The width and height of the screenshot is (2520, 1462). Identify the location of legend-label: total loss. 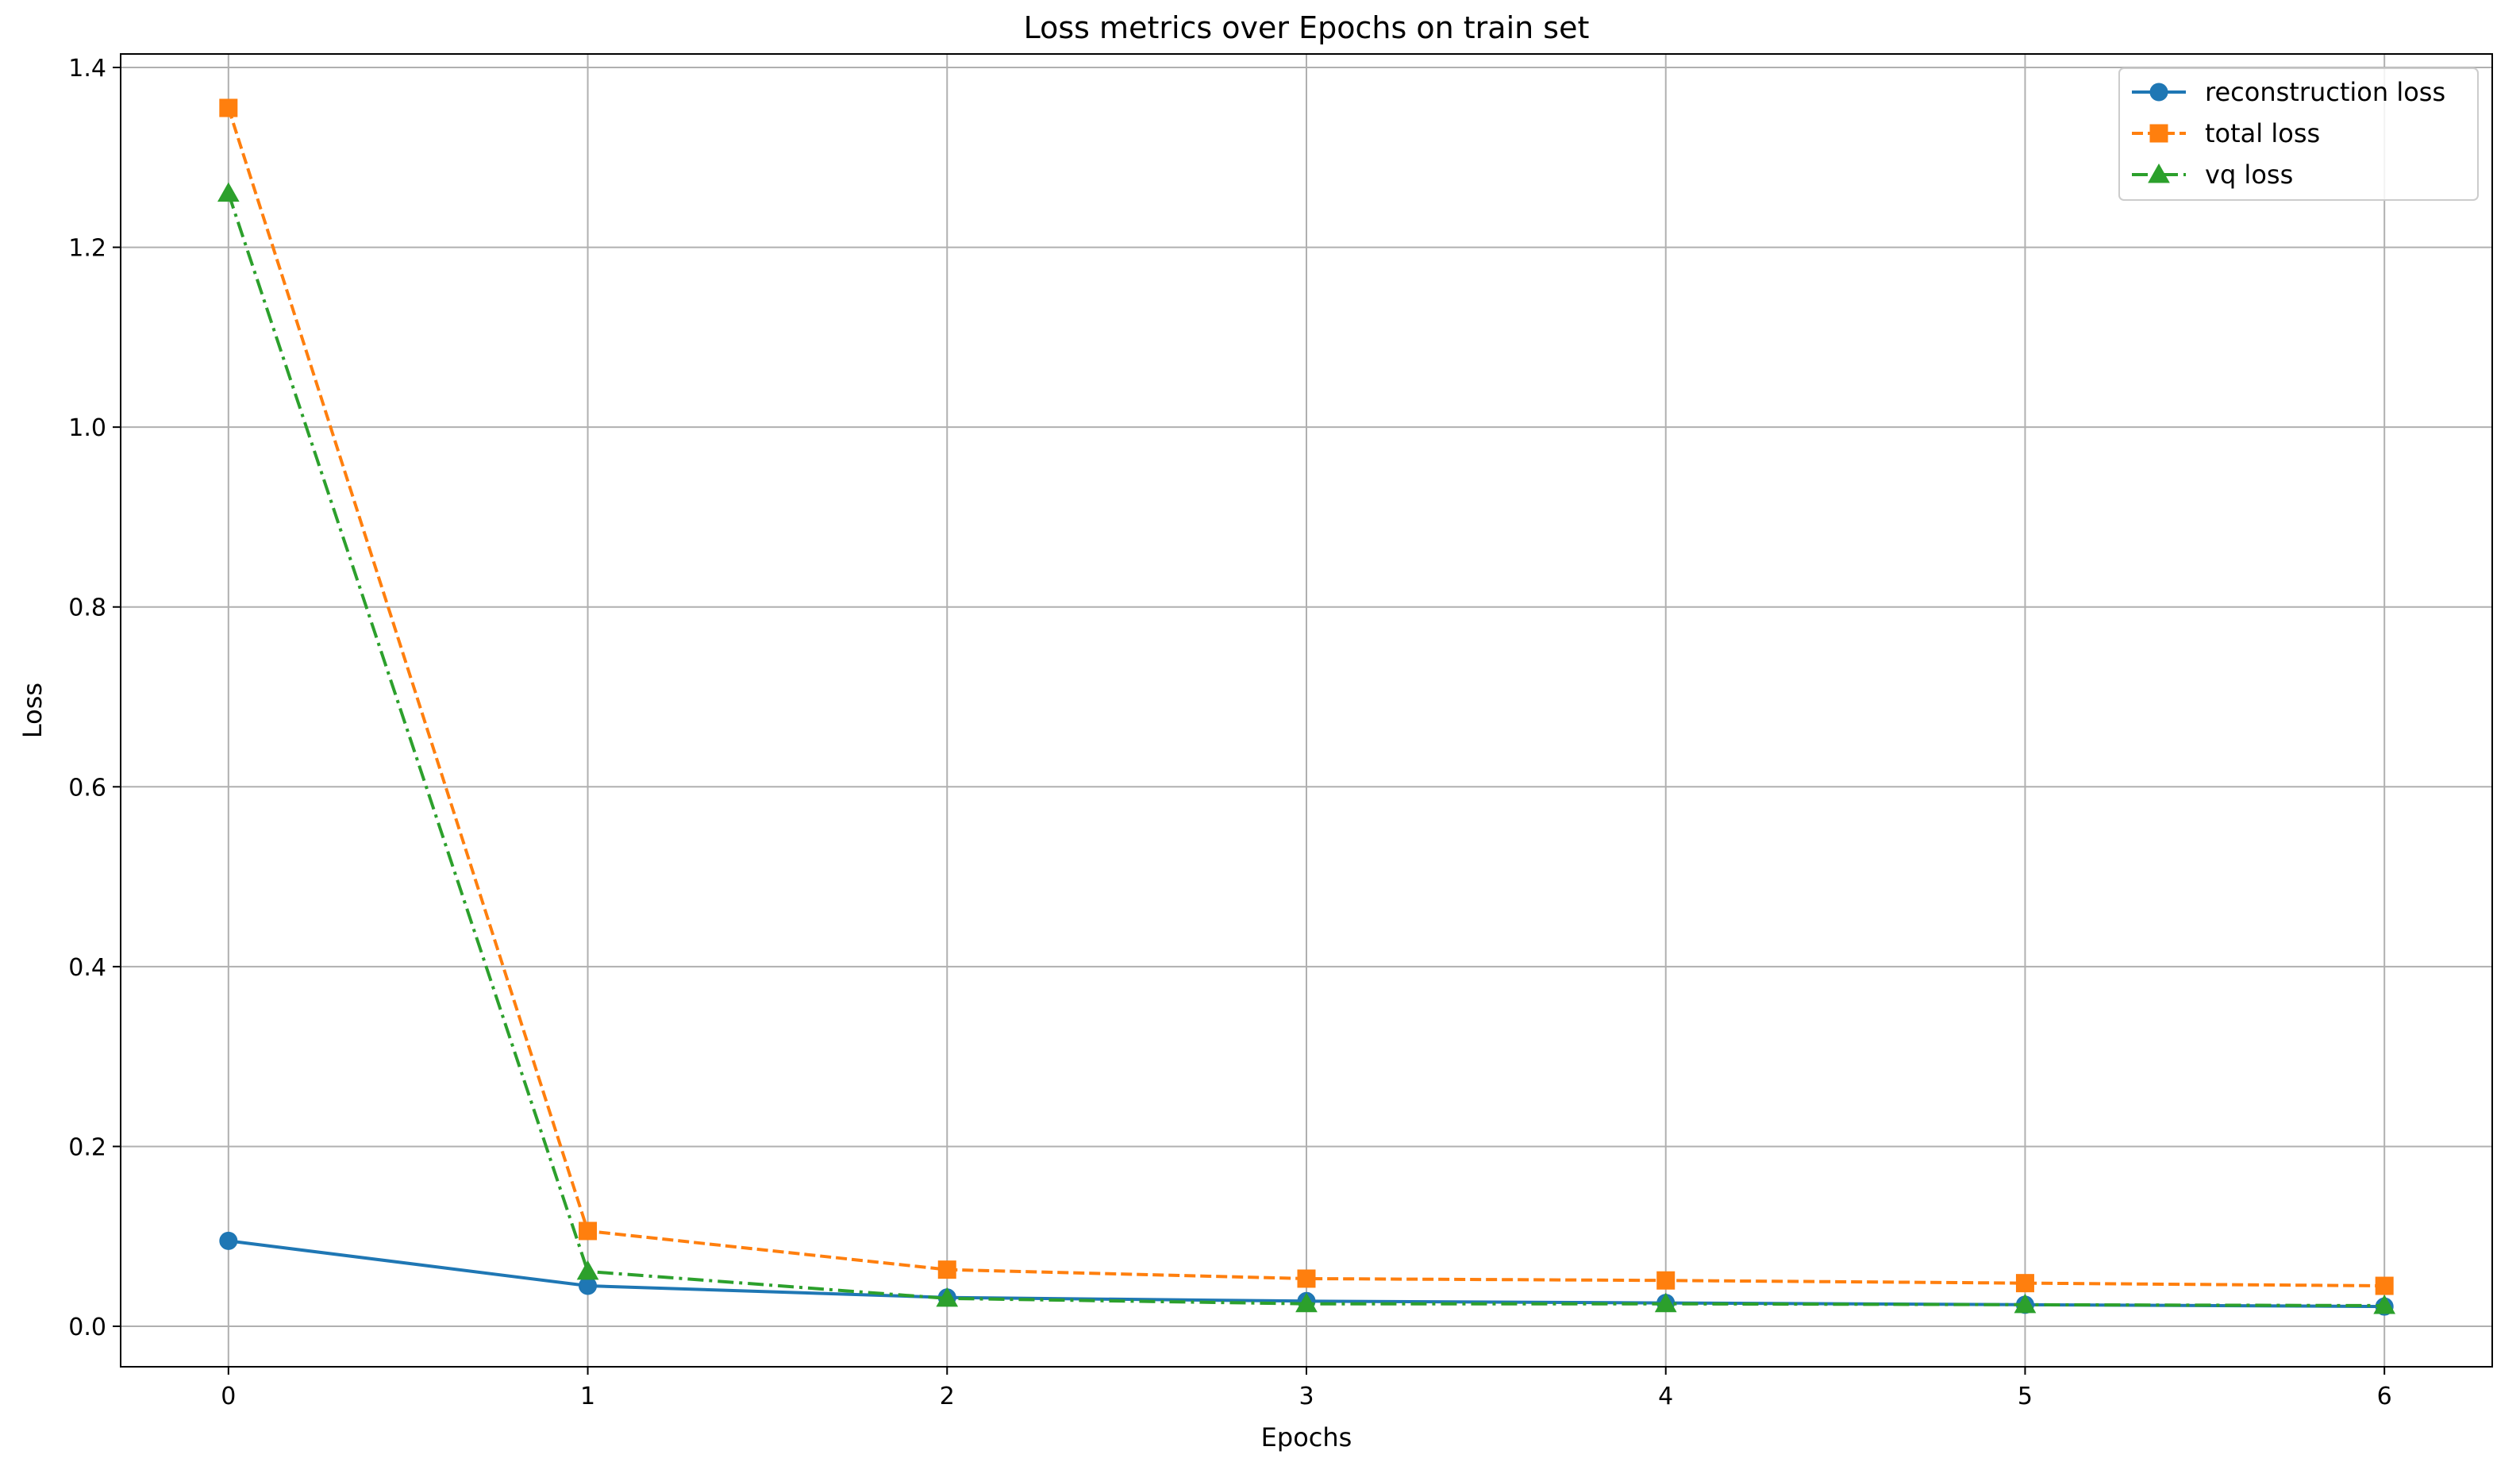
(2262, 133).